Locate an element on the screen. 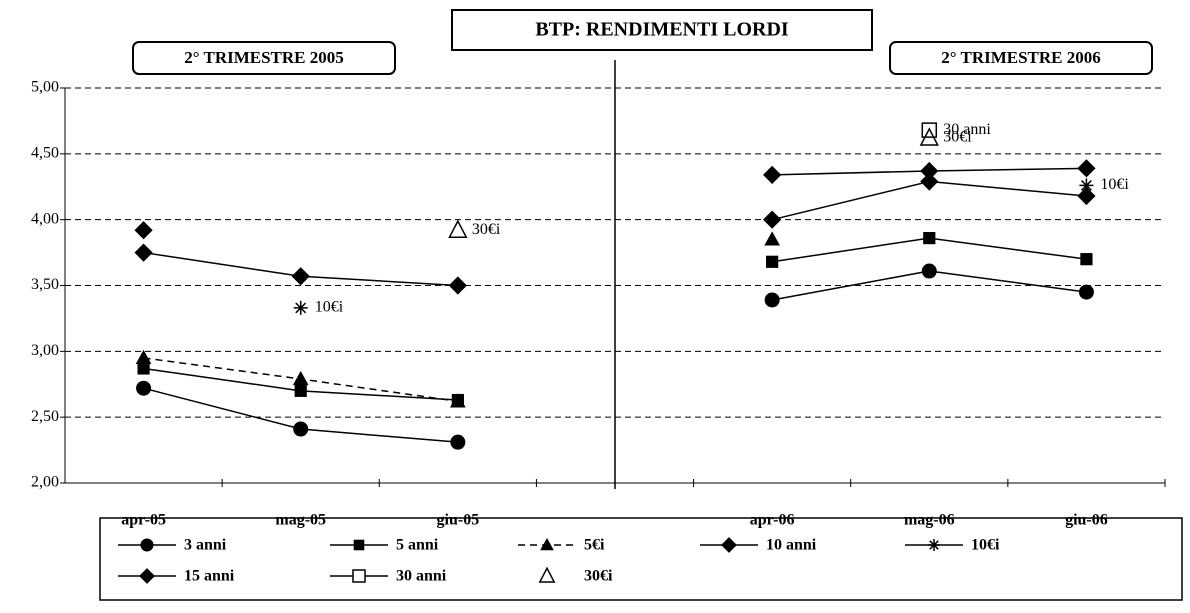 The height and width of the screenshot is (613, 1190). annotation: 30 anni is located at coordinates (967, 129).